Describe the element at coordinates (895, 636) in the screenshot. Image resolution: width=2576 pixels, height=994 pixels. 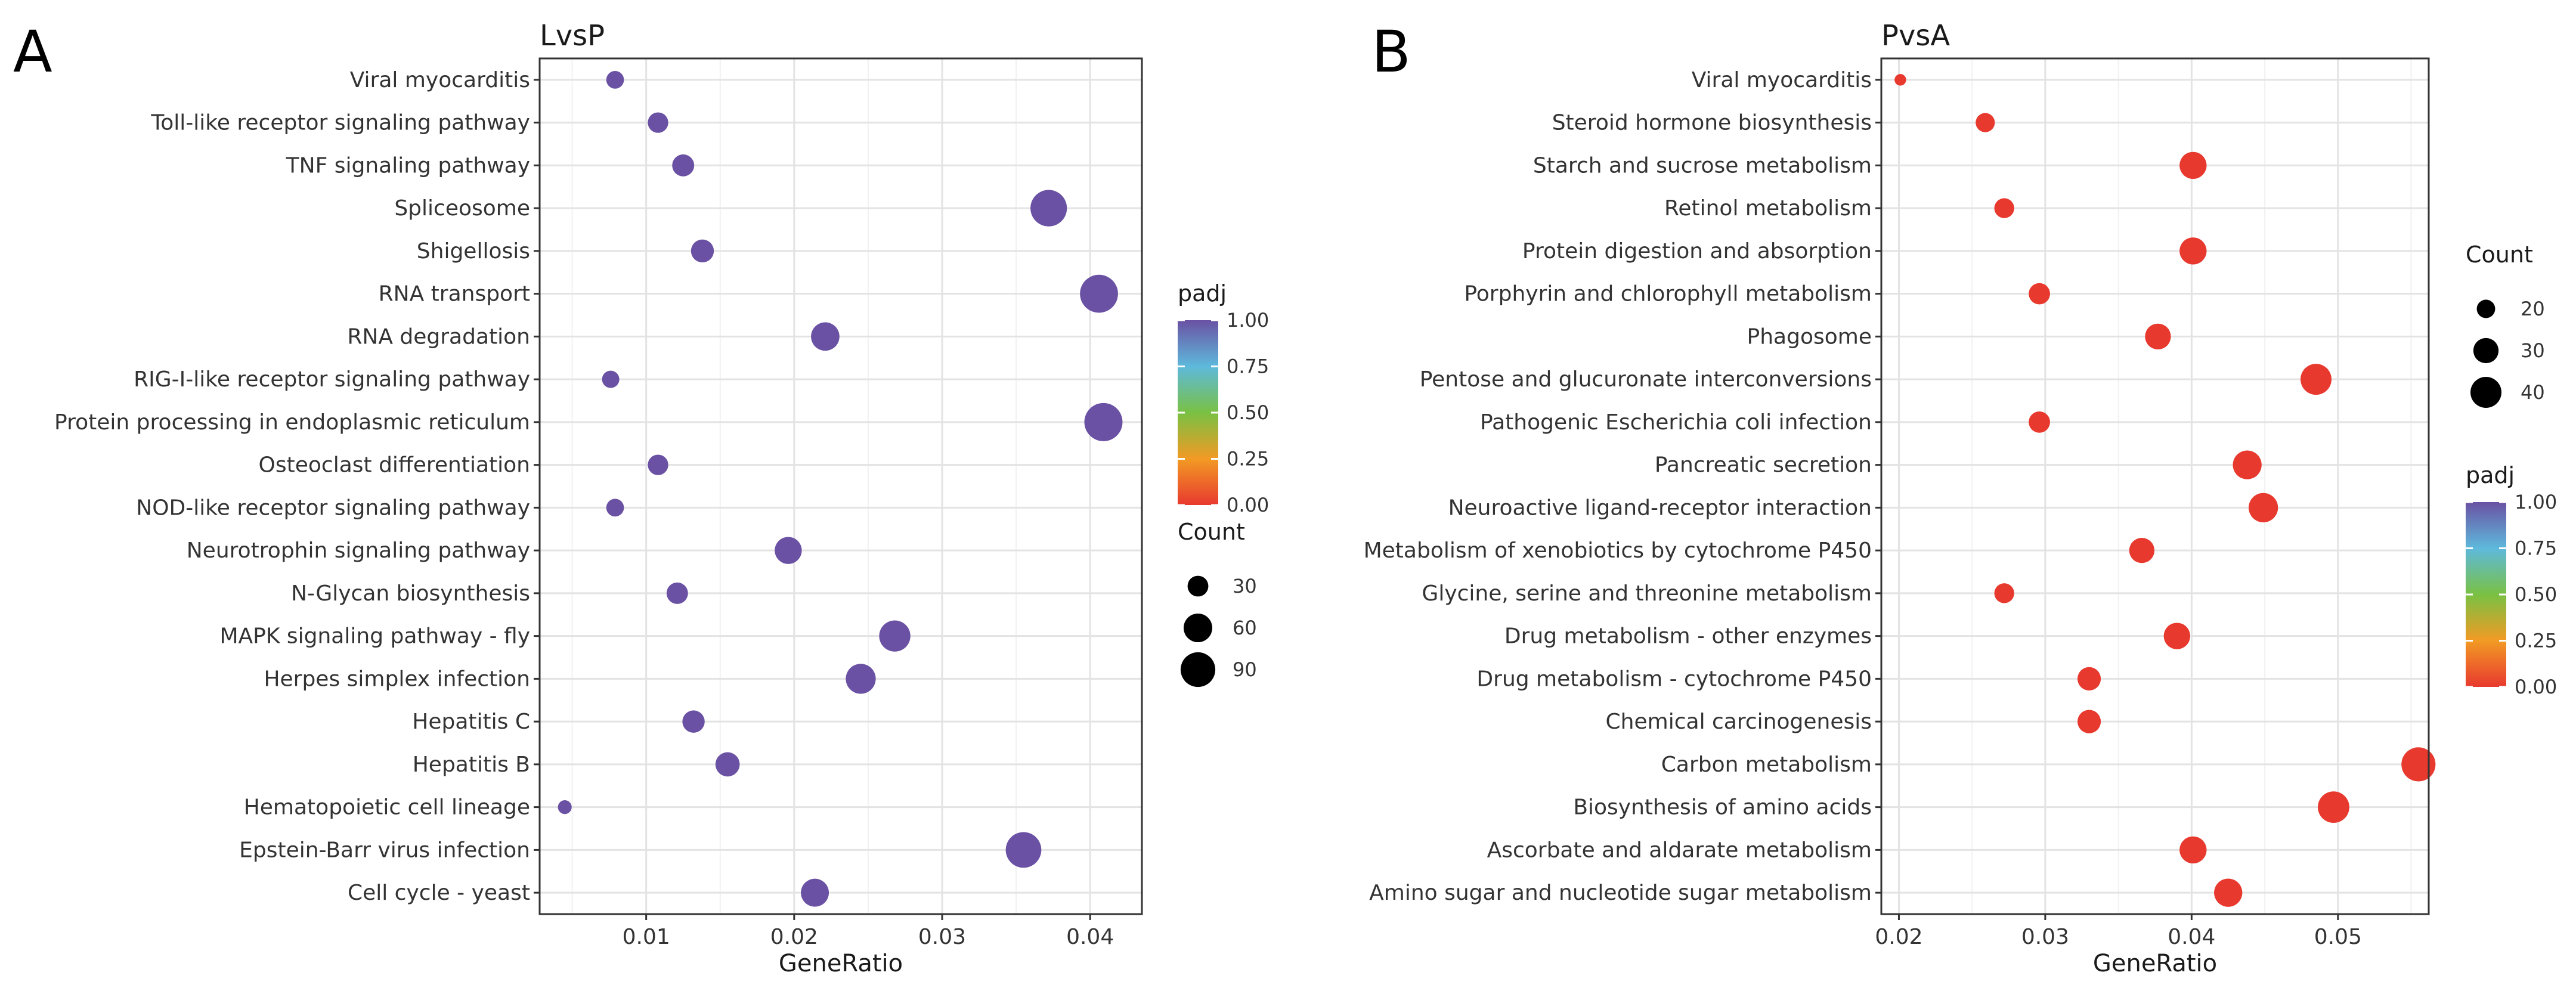
I see `point-mapk-signaling-pathway-fly` at that location.